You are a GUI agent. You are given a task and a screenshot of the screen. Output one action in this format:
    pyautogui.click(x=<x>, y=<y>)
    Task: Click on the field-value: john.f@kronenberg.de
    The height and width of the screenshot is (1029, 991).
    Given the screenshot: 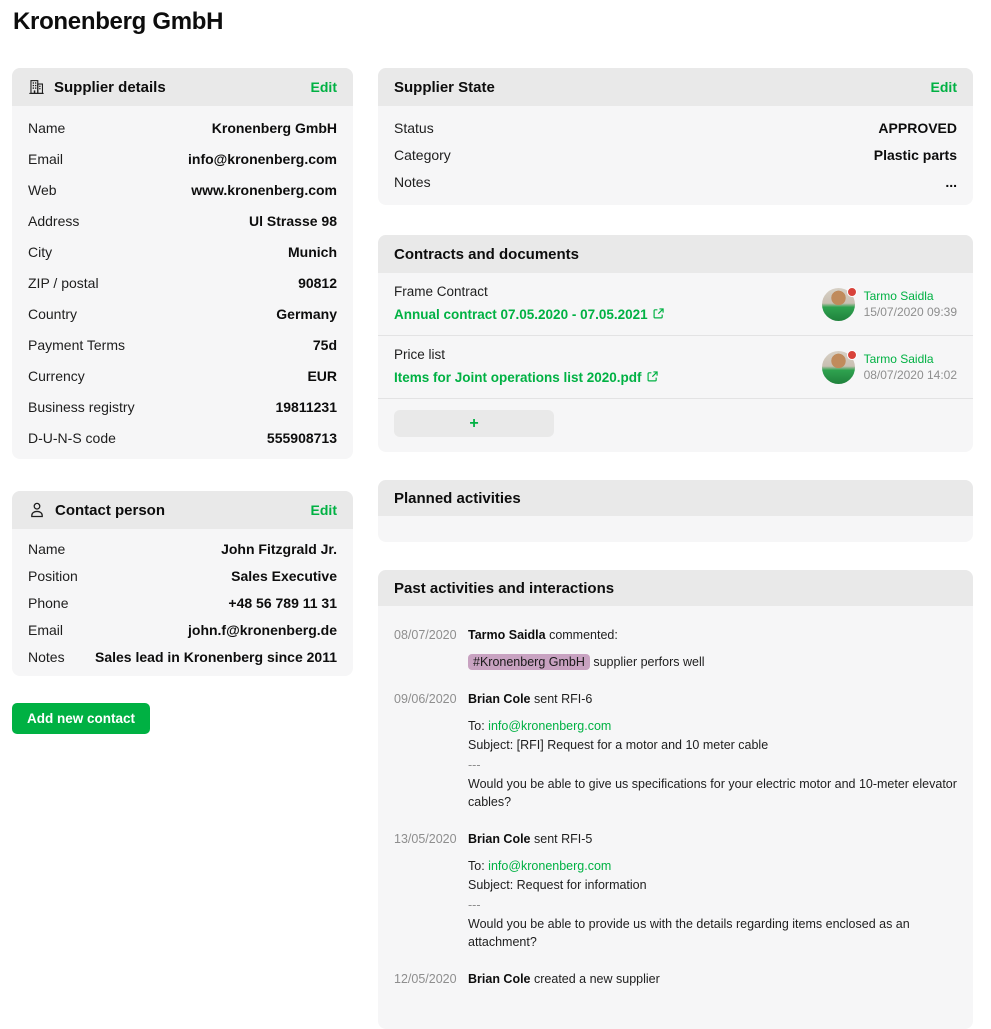 What is the action you would take?
    pyautogui.click(x=262, y=629)
    